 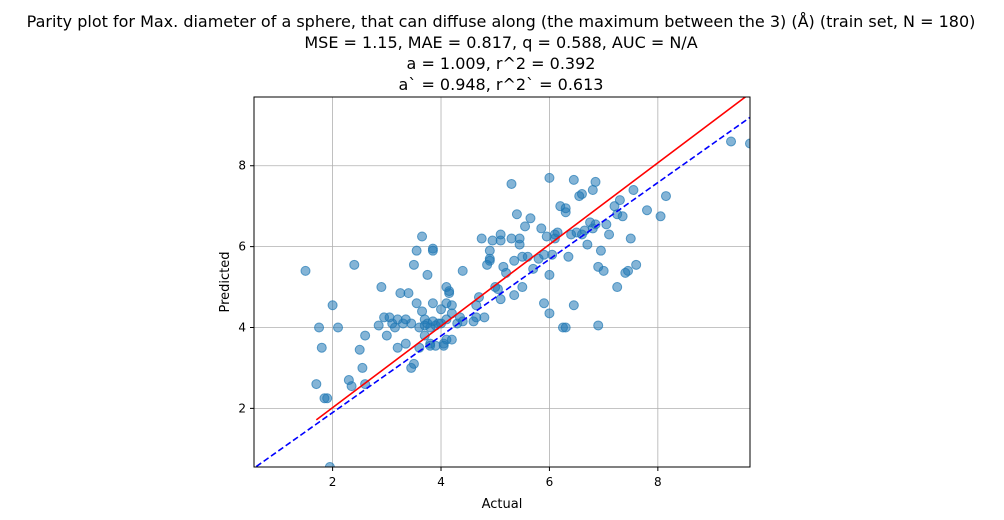 I want to click on y-tick-label-1: 4, so click(x=242, y=327).